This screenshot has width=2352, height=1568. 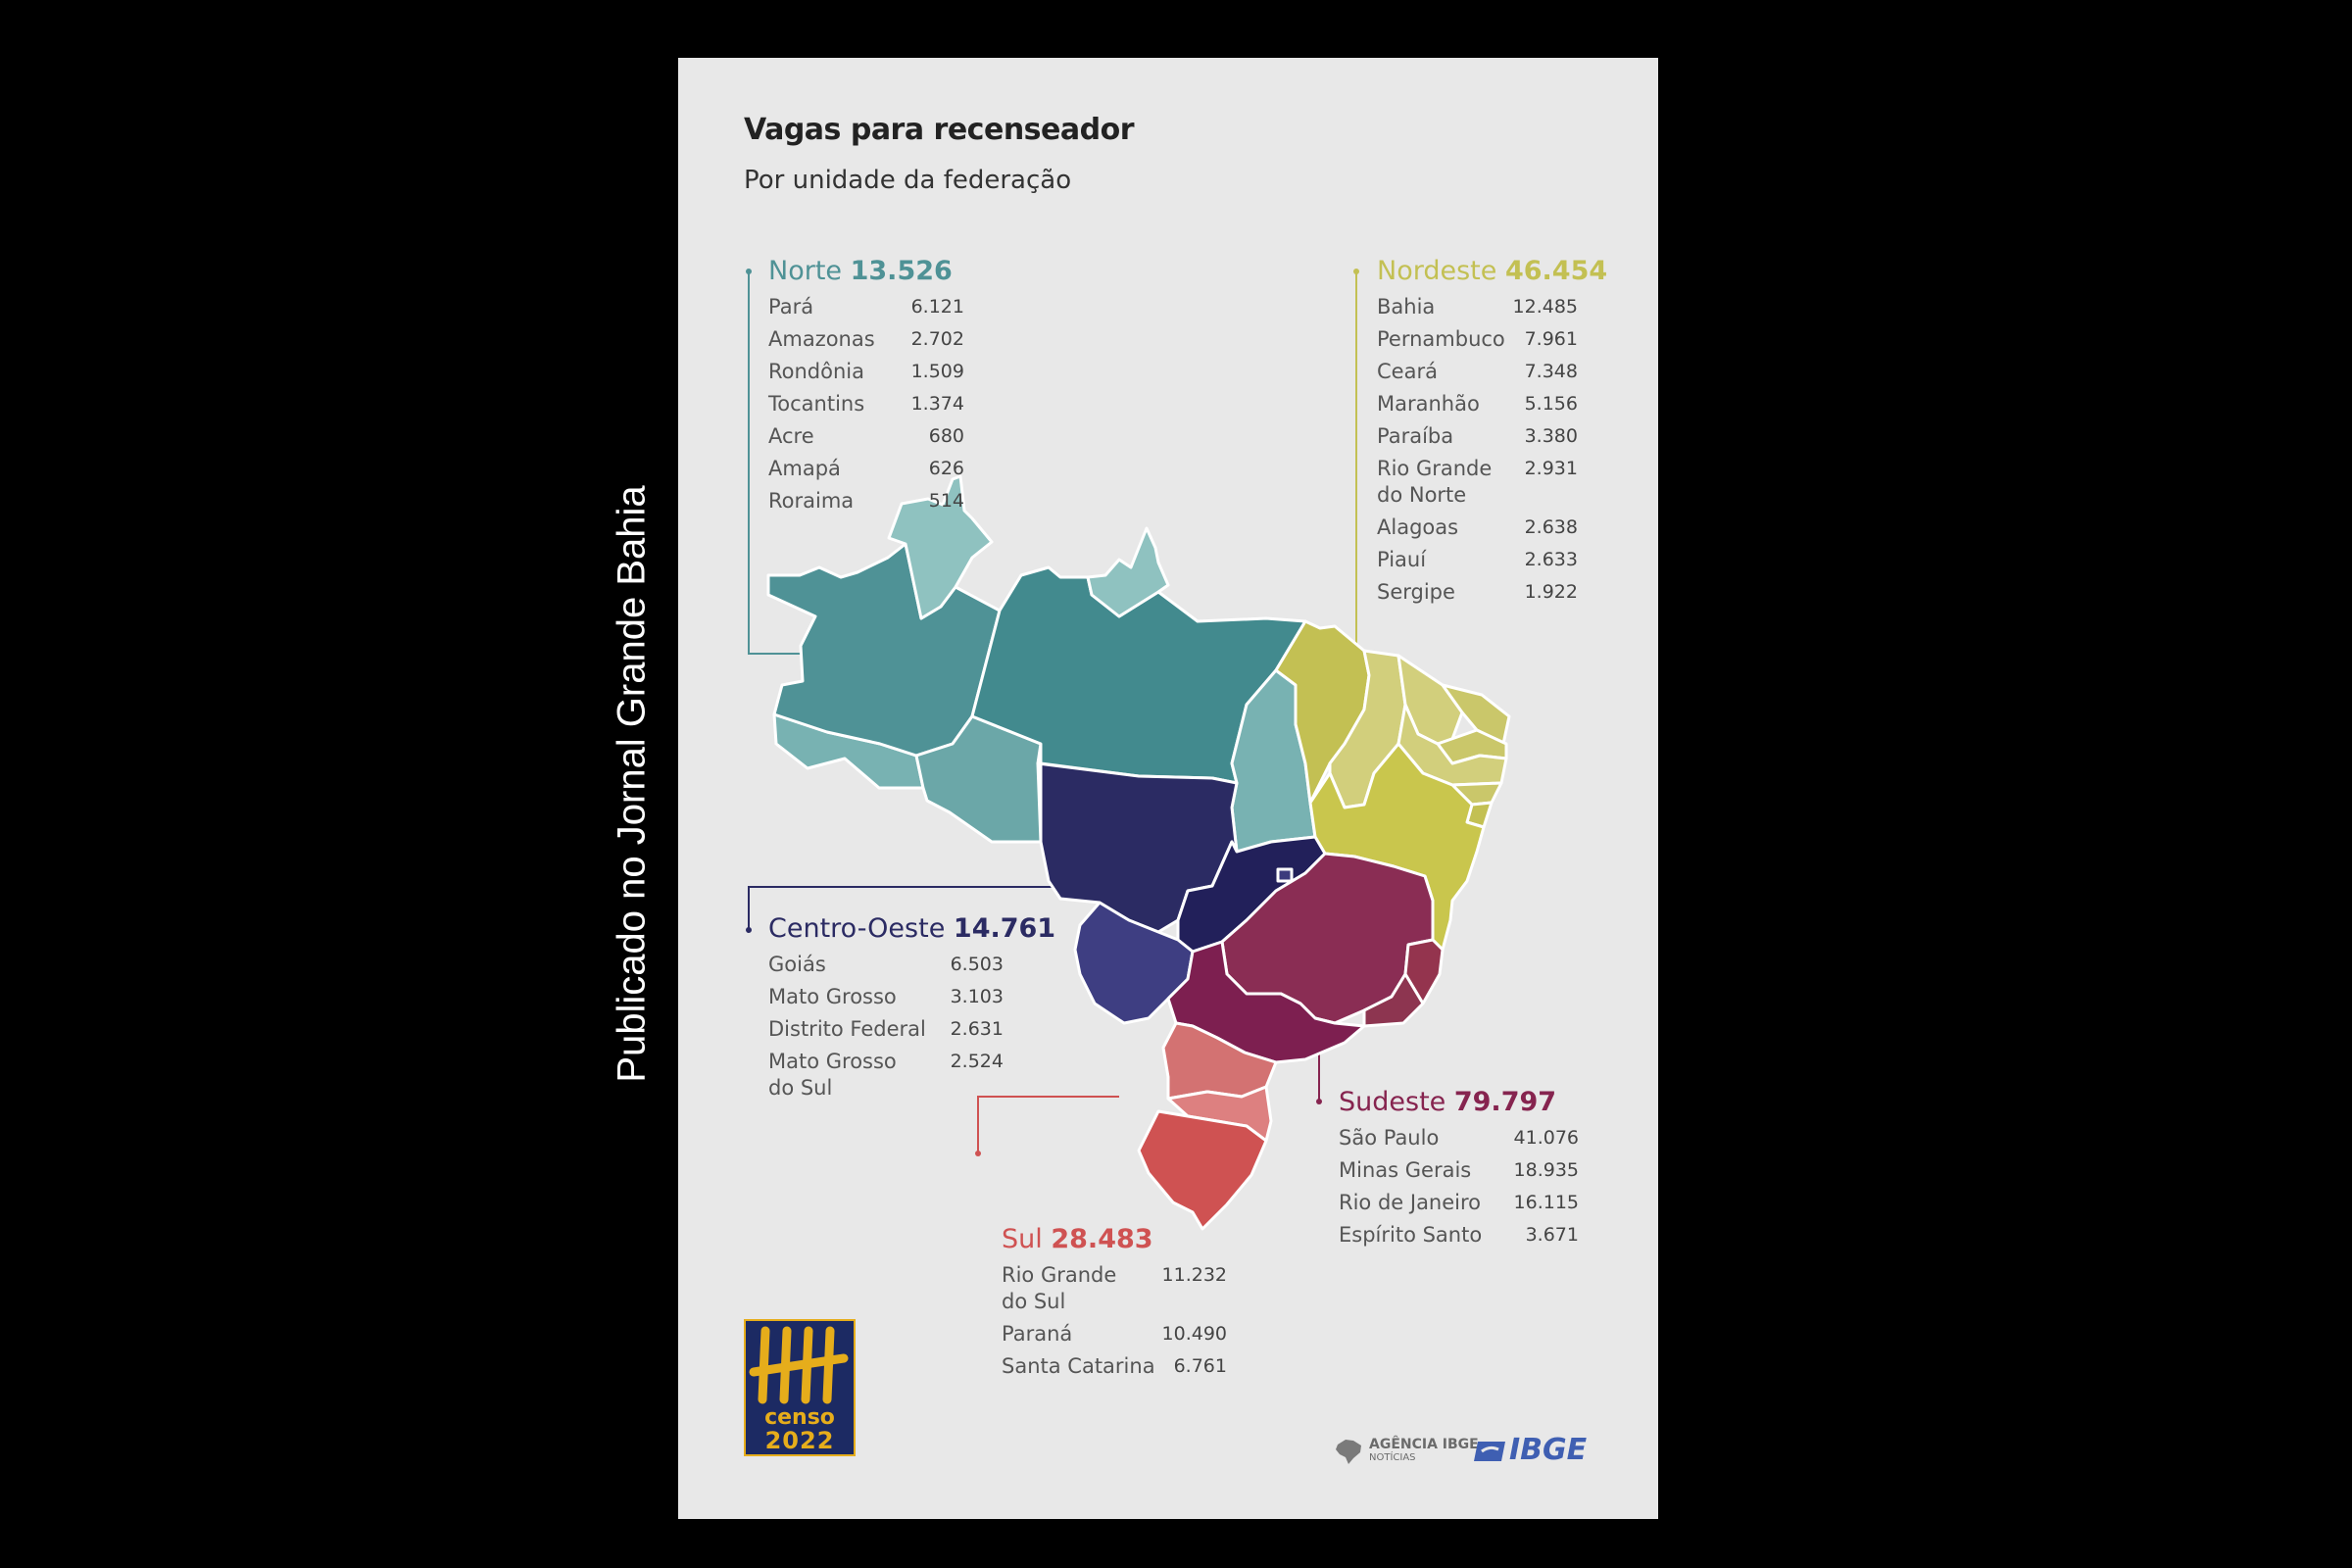 I want to click on censo-2022-logo: censo 2022, so click(x=800, y=1387).